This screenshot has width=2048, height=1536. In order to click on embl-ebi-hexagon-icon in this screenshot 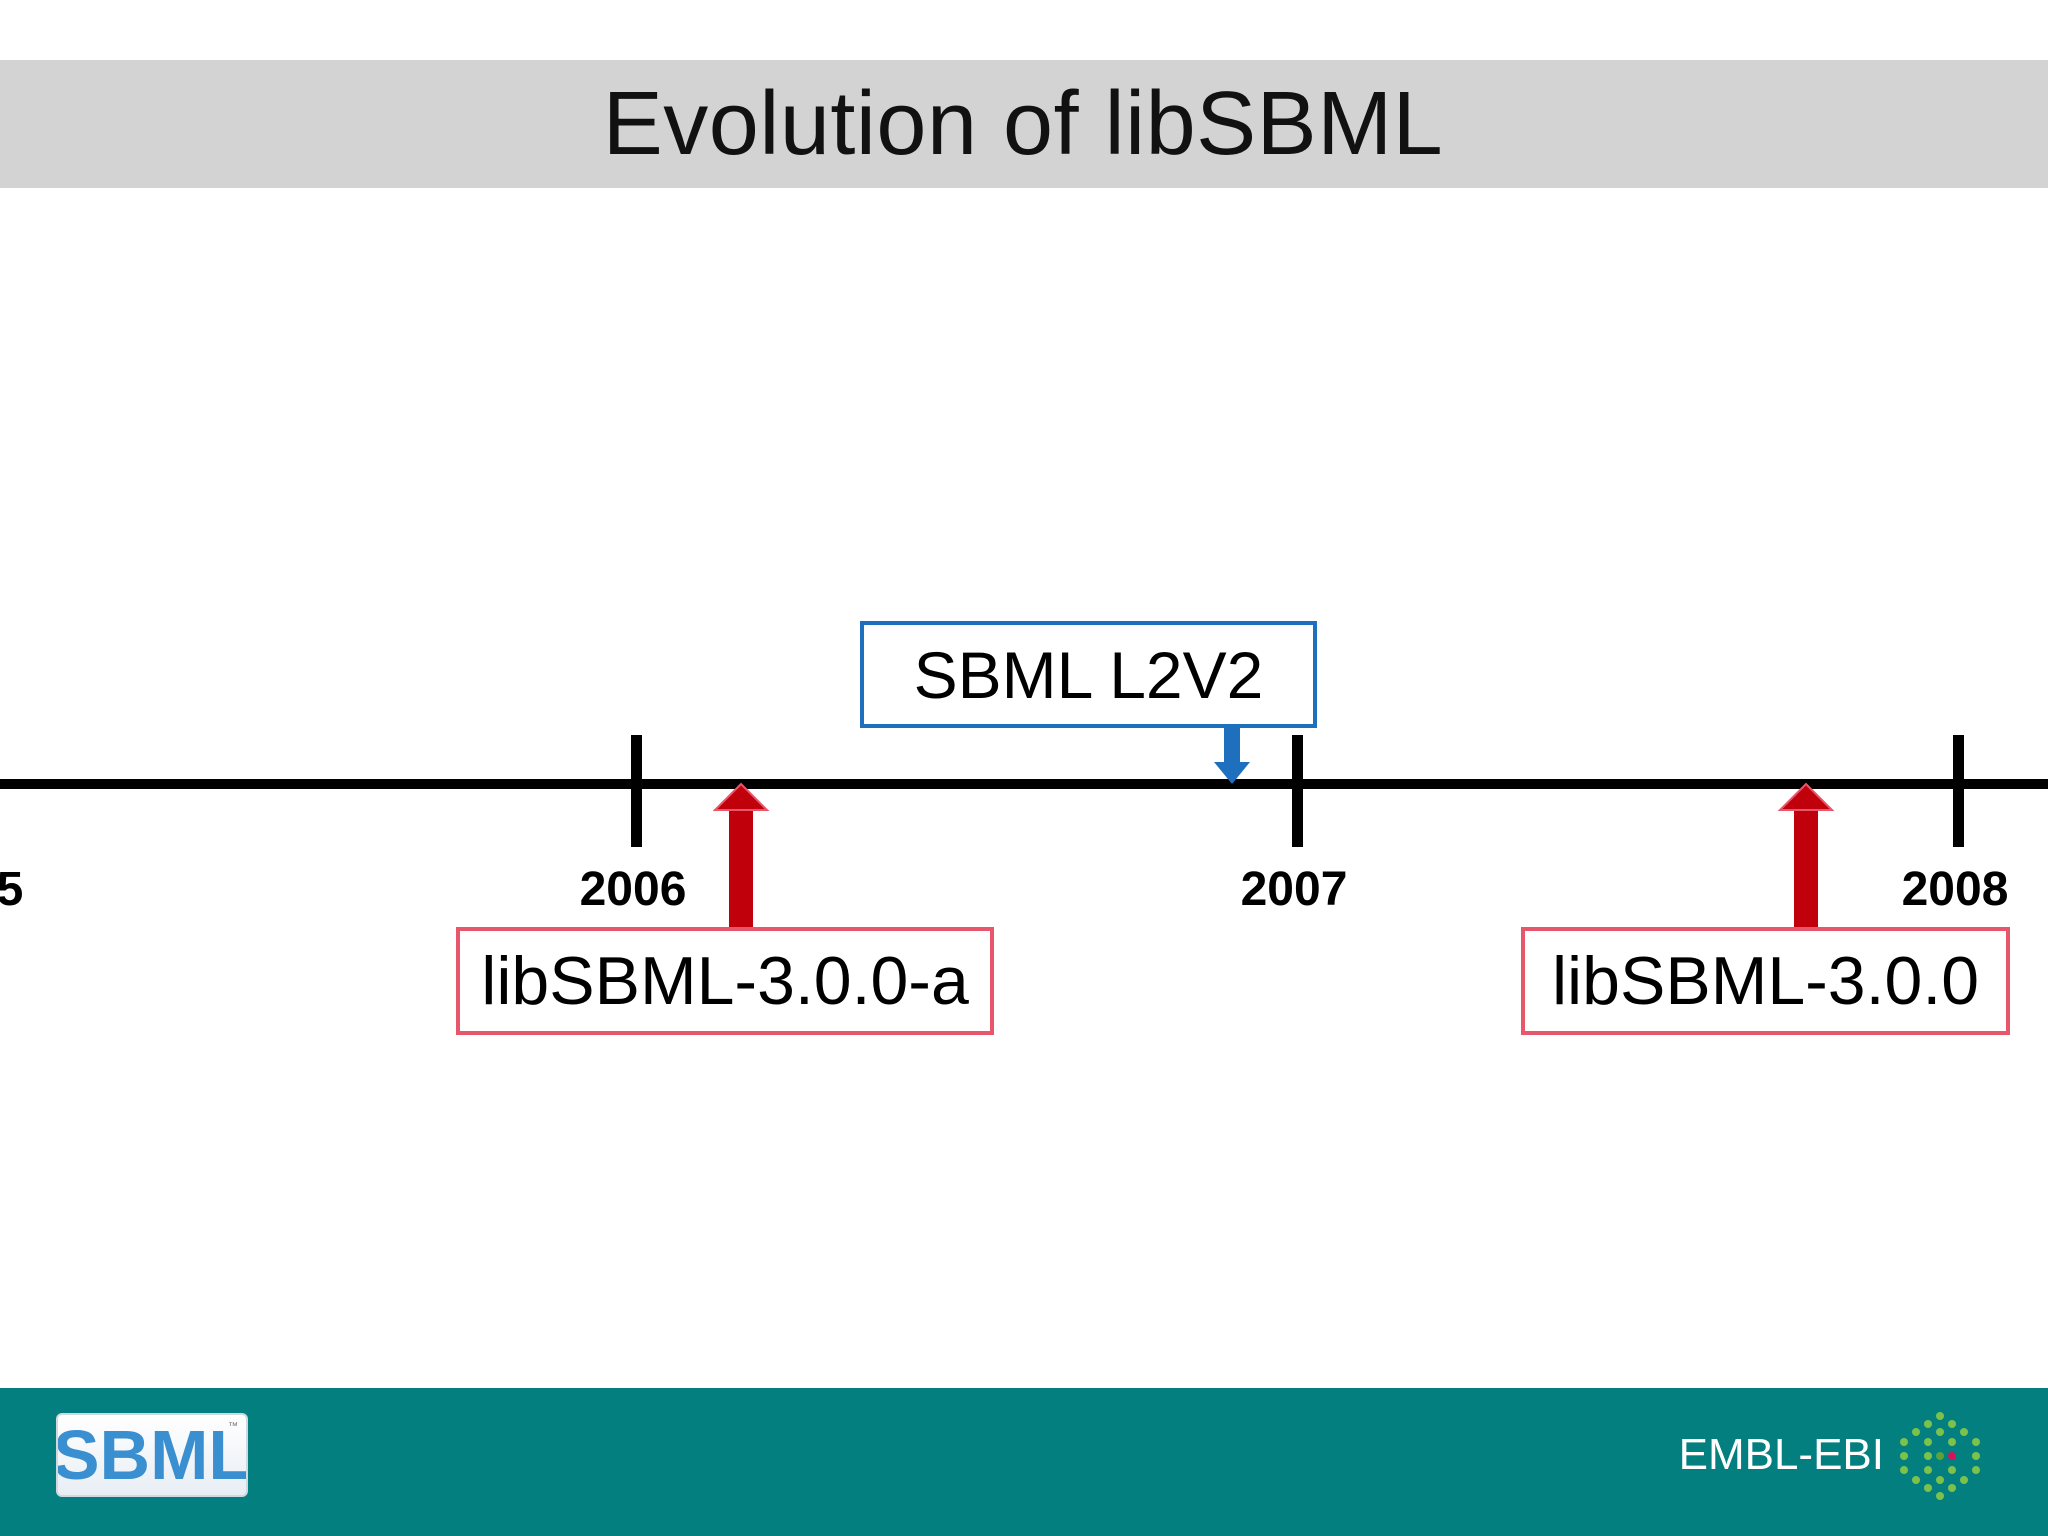, I will do `click(1940, 1456)`.